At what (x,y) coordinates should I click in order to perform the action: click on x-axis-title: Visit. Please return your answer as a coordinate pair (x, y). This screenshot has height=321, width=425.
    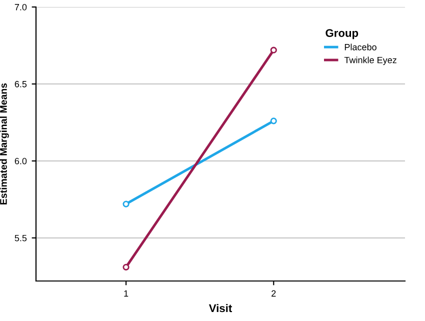
    Looking at the image, I should click on (220, 308).